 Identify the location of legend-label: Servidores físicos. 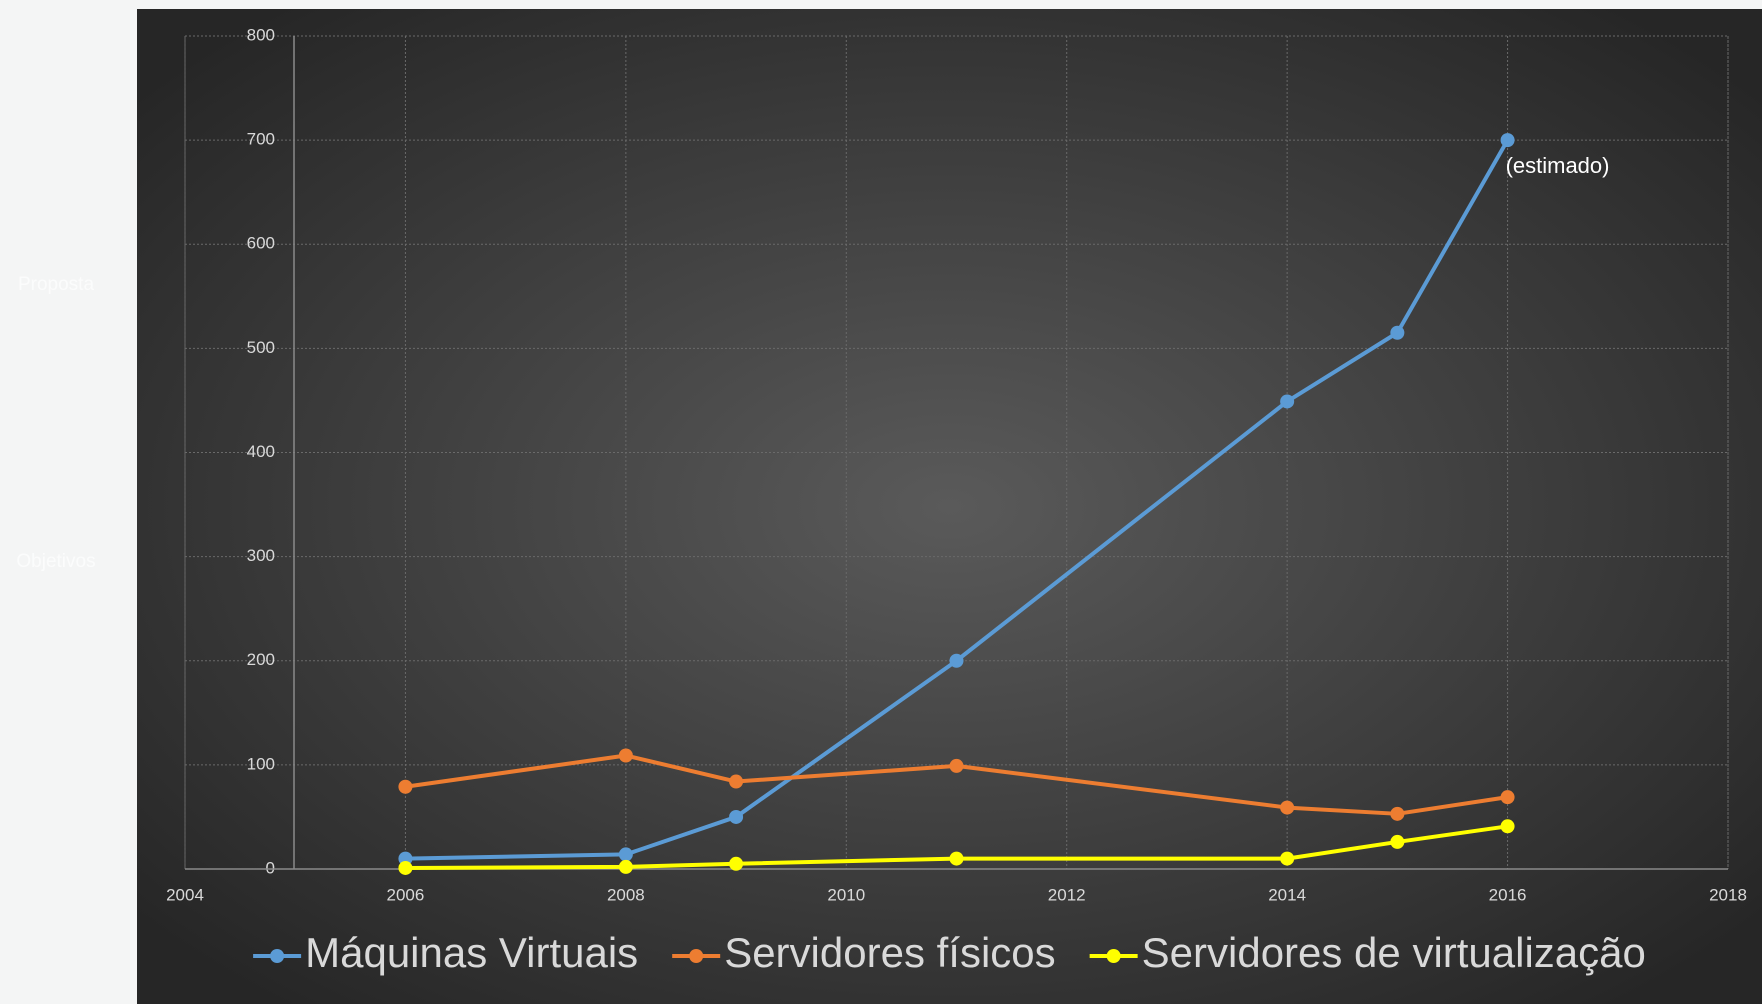
(889, 952).